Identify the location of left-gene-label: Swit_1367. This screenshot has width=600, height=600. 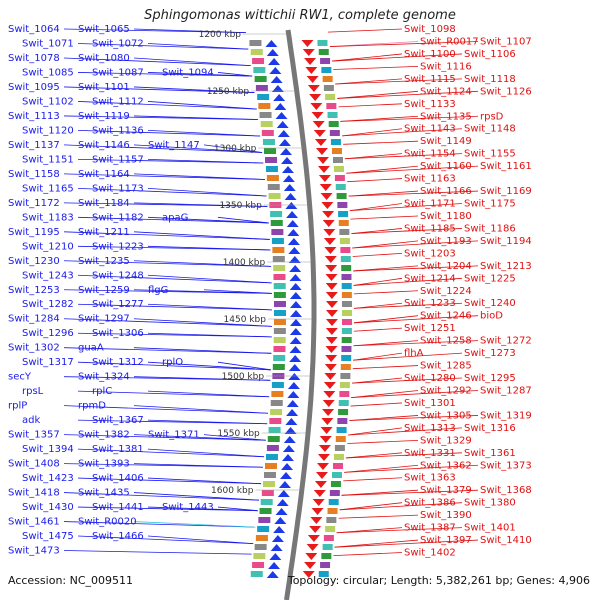
(118, 420).